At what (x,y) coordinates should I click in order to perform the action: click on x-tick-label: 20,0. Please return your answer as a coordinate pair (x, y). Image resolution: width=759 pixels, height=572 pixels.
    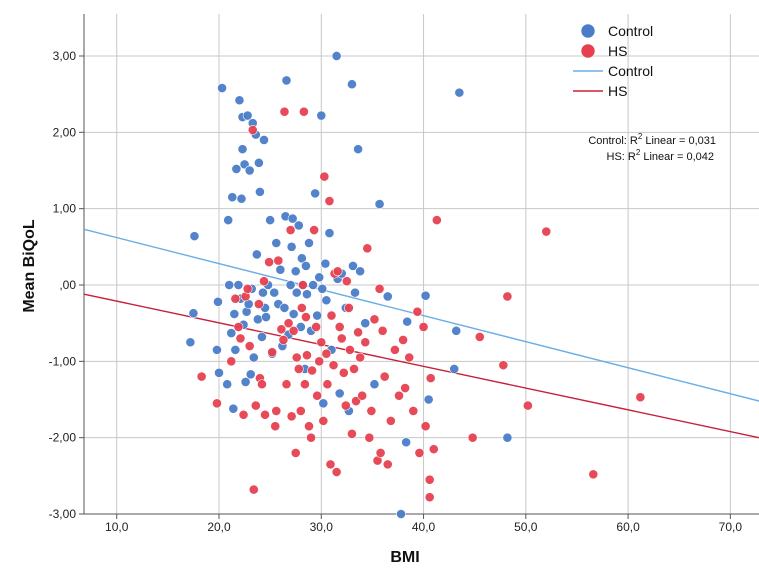
    Looking at the image, I should click on (219, 527).